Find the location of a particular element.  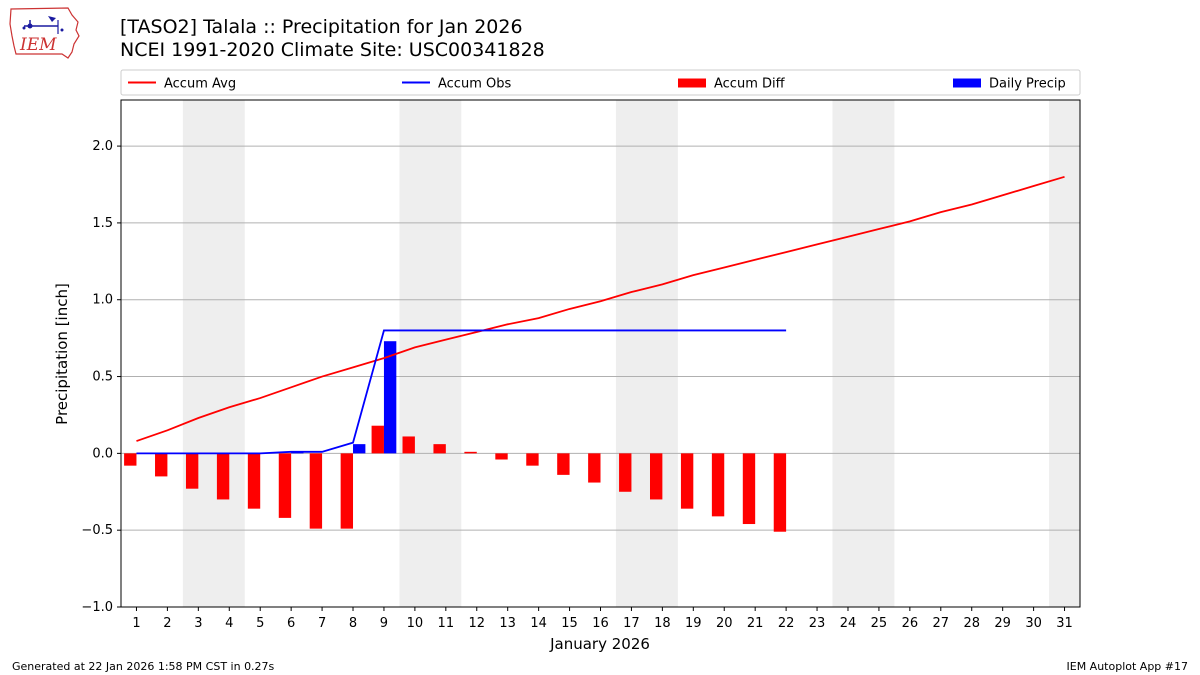

chart-subtitle: NCEI 1991-2020 Climate Site: USC00341828 is located at coordinates (332, 50).